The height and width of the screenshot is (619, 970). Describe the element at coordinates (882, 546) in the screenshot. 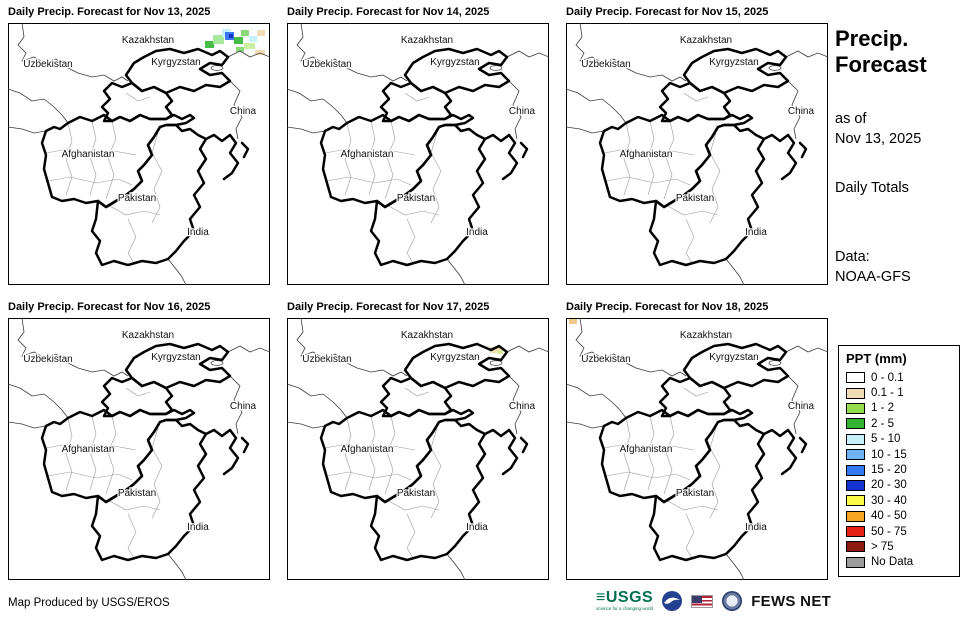

I see `legend-label: > 75` at that location.